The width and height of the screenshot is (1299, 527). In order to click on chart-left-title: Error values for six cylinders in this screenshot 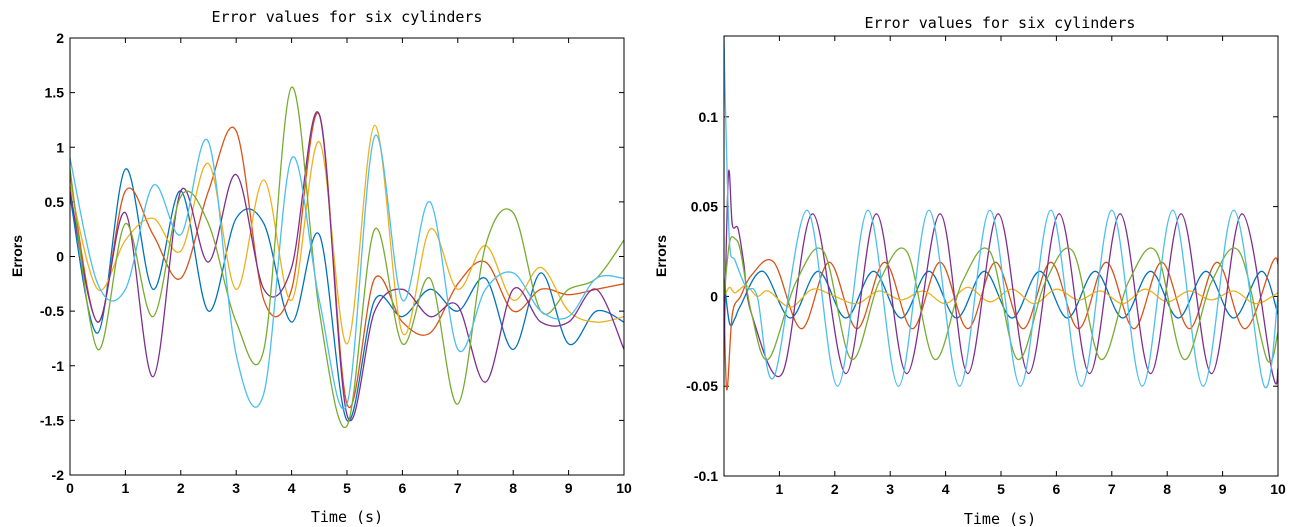, I will do `click(347, 17)`.